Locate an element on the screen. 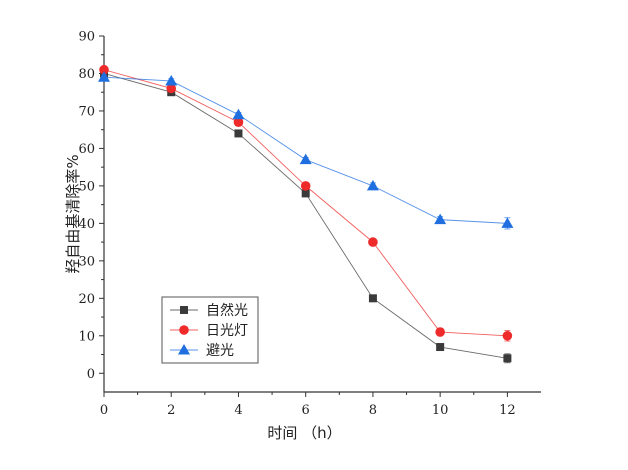 Image resolution: width=628 pixels, height=470 pixels. legend-label: 日光灯 is located at coordinates (227, 331).